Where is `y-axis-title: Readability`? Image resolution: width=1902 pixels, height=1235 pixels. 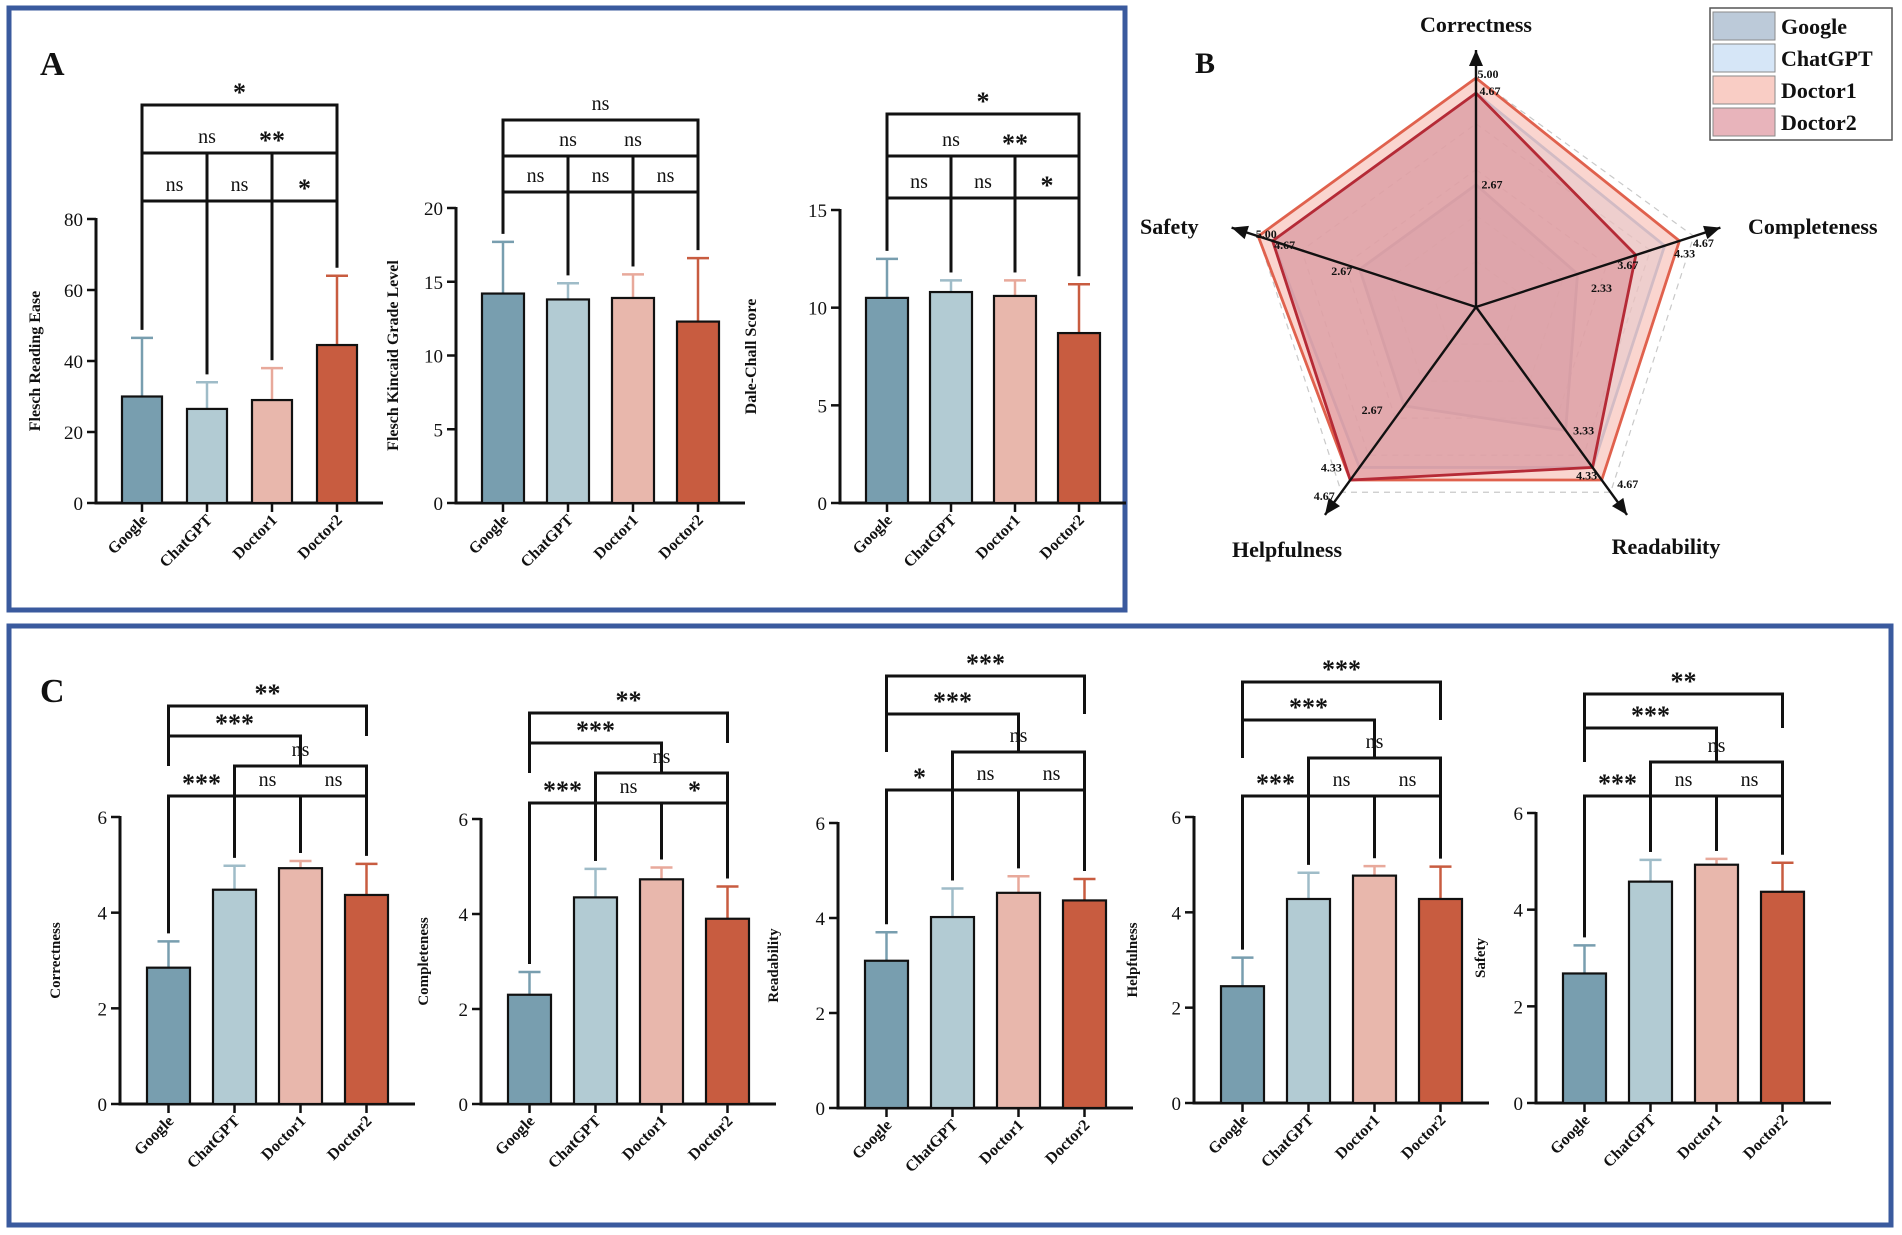
y-axis-title: Readability is located at coordinates (774, 965).